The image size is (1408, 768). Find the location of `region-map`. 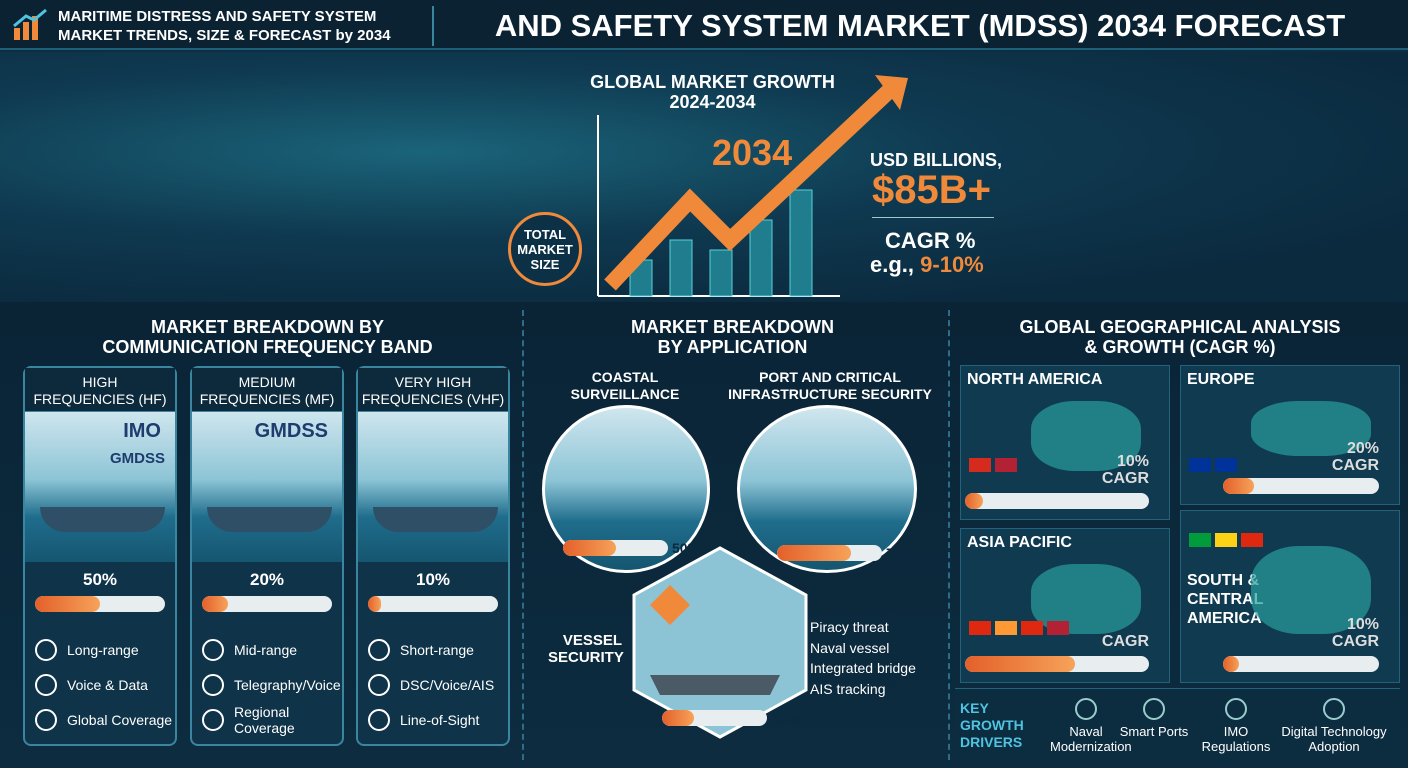

region-map is located at coordinates (1086, 436).